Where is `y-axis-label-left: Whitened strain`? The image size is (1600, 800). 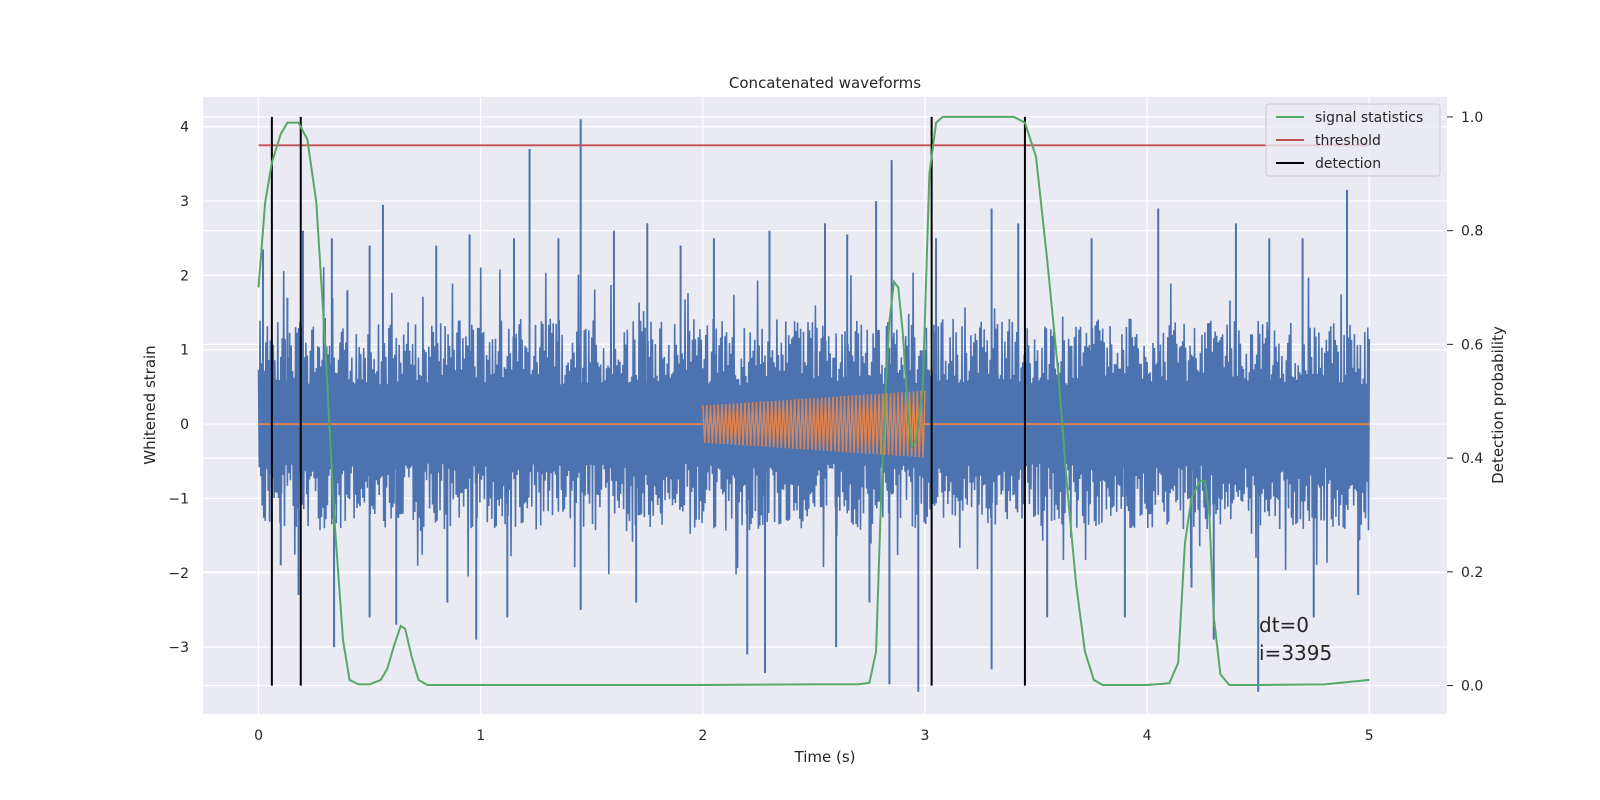
y-axis-label-left: Whitened strain is located at coordinates (150, 404).